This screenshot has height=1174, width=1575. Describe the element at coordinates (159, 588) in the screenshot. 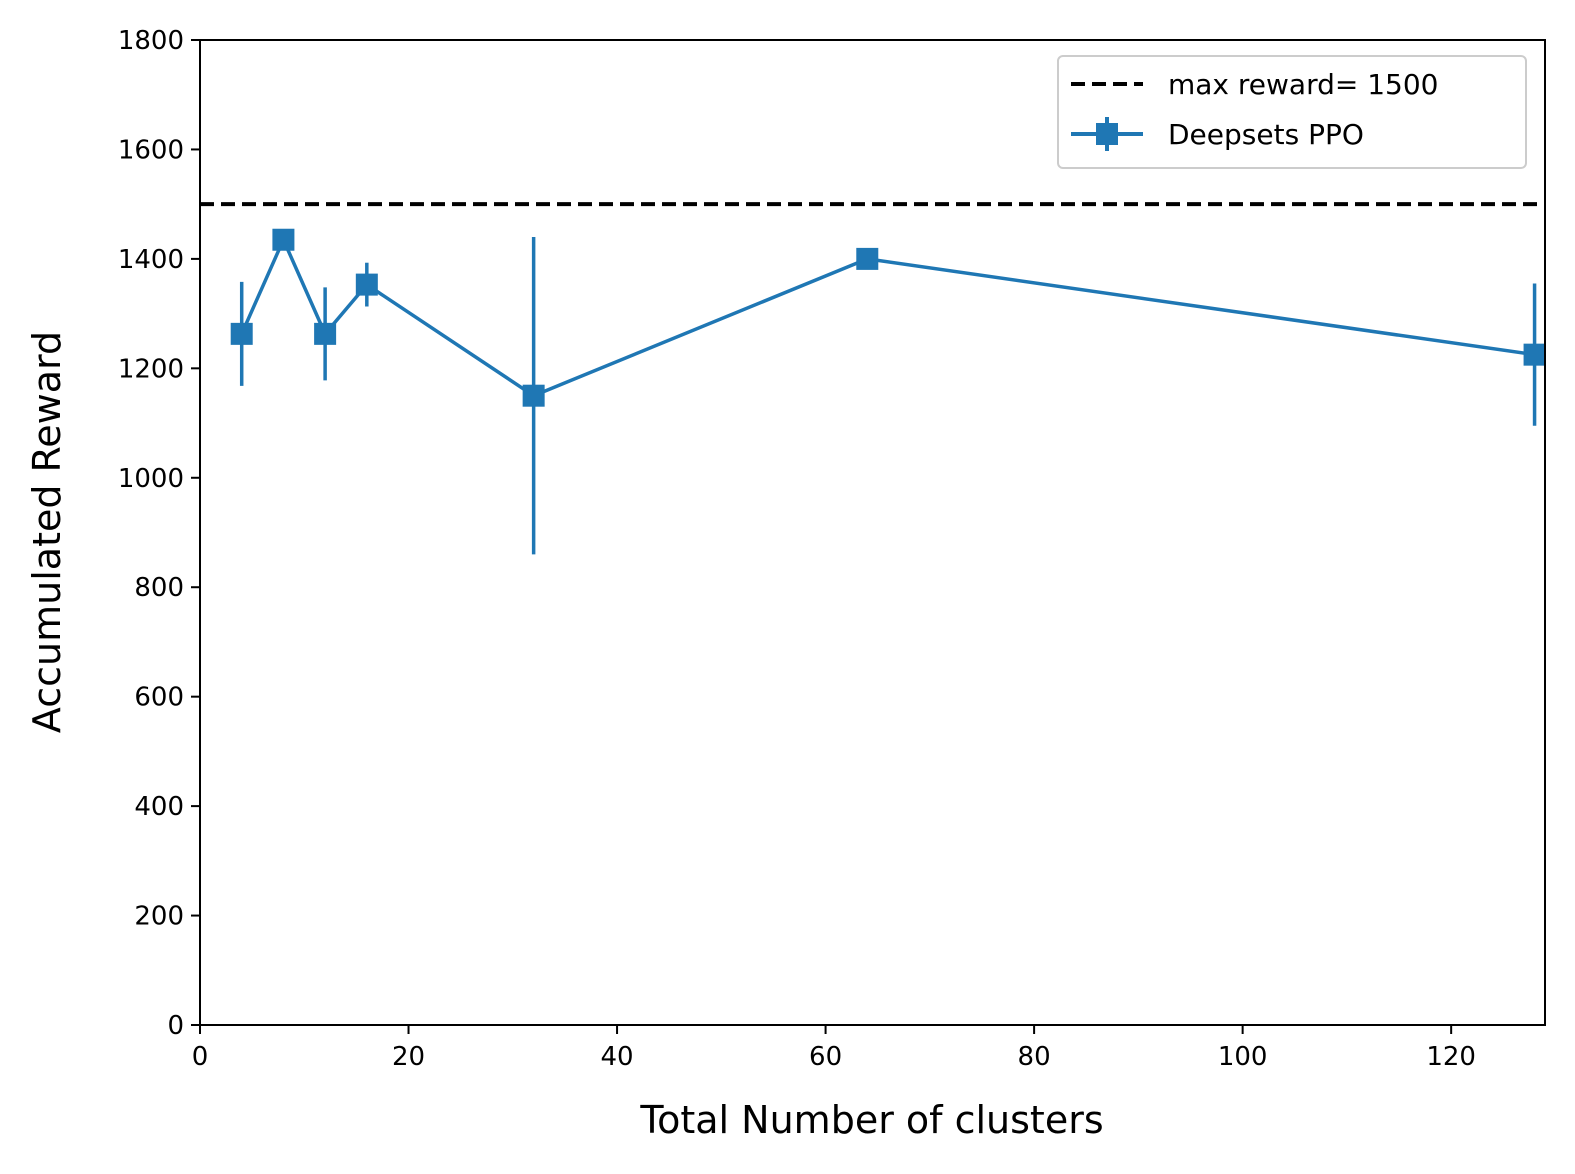

I see `y-tick-label: 800` at that location.